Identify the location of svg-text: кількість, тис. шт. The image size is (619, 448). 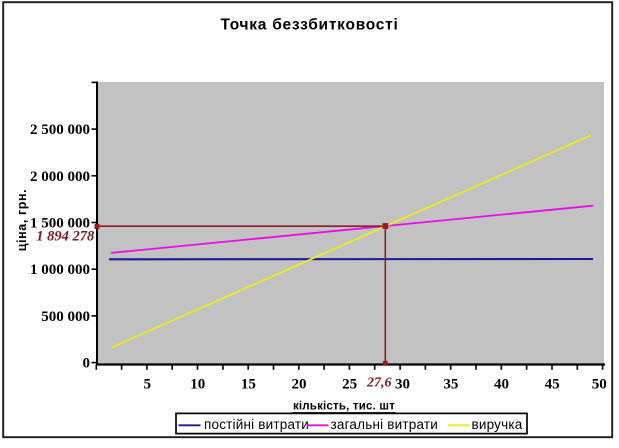
(344, 407).